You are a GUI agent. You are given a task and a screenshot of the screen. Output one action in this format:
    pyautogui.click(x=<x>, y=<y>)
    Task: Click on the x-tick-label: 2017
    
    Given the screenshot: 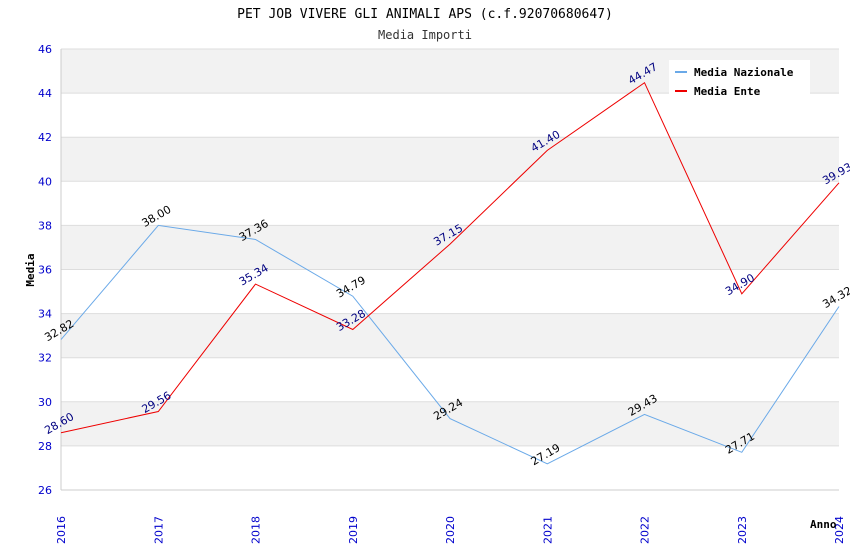 What is the action you would take?
    pyautogui.click(x=158, y=530)
    